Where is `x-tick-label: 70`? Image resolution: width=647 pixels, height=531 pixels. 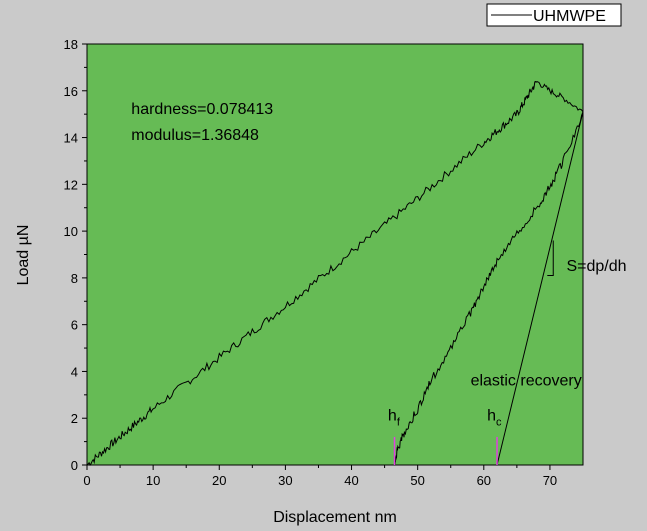 x-tick-label: 70 is located at coordinates (550, 480).